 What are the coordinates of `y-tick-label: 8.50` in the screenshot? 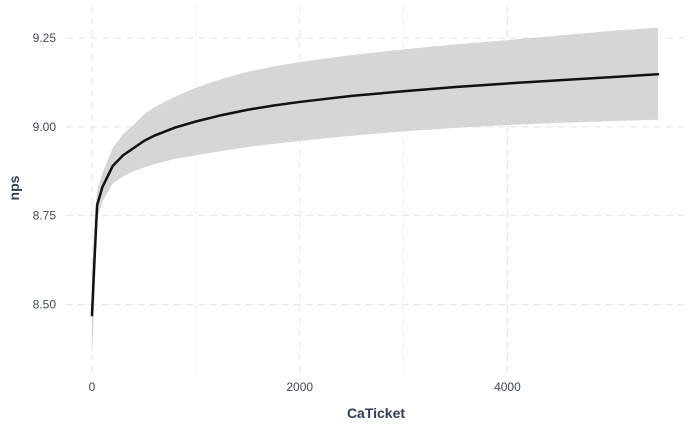 It's located at (45, 304).